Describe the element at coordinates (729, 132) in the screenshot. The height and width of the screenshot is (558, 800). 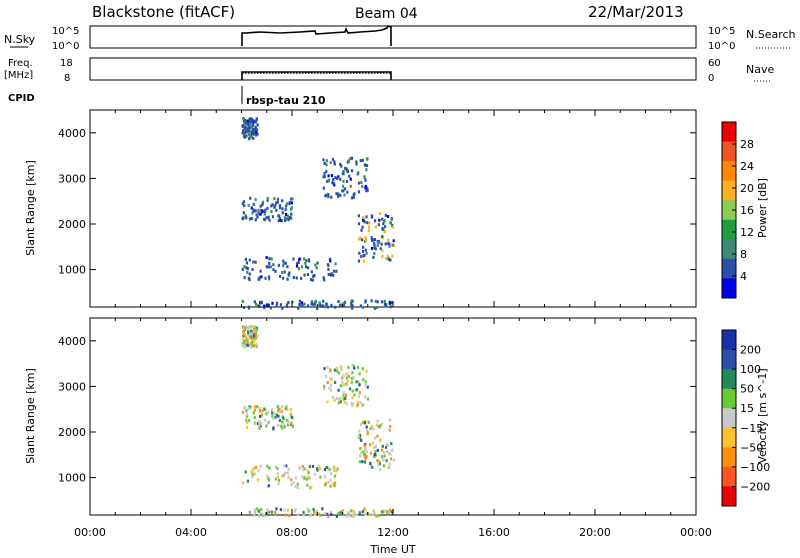
I see `power-colorbar-swatch` at that location.